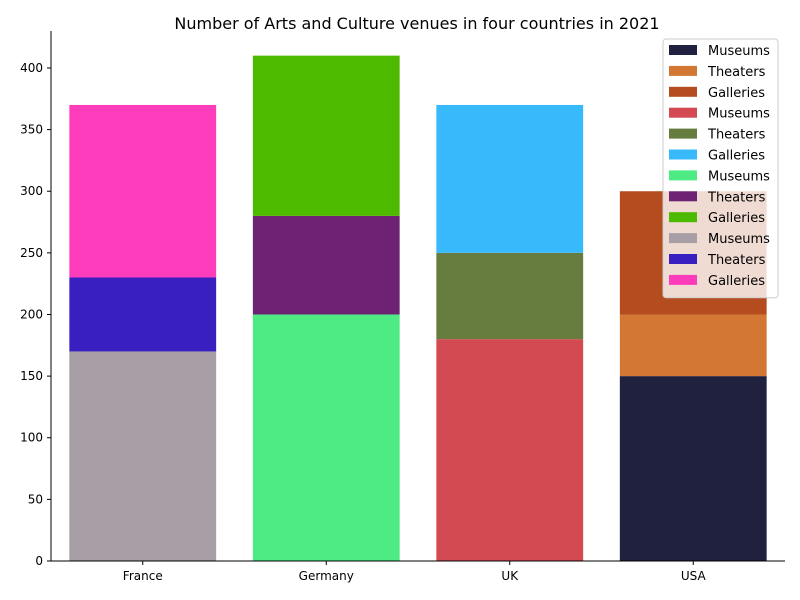 The width and height of the screenshot is (800, 600). Describe the element at coordinates (31, 438) in the screenshot. I see `y-tick-label: 100` at that location.